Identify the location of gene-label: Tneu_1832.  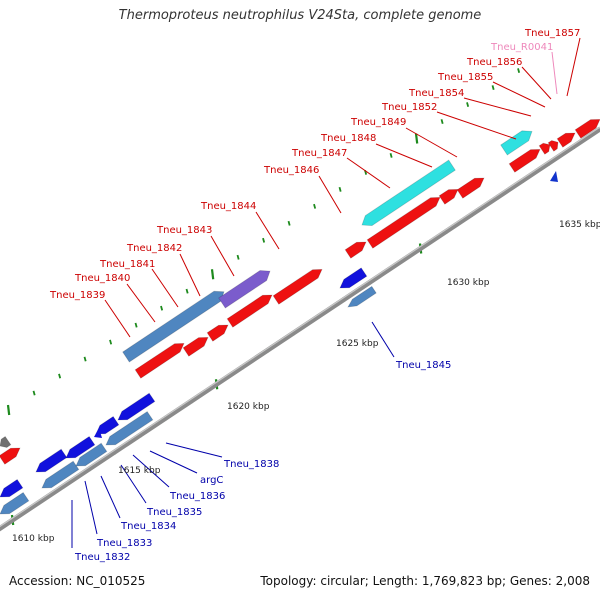
(102, 557).